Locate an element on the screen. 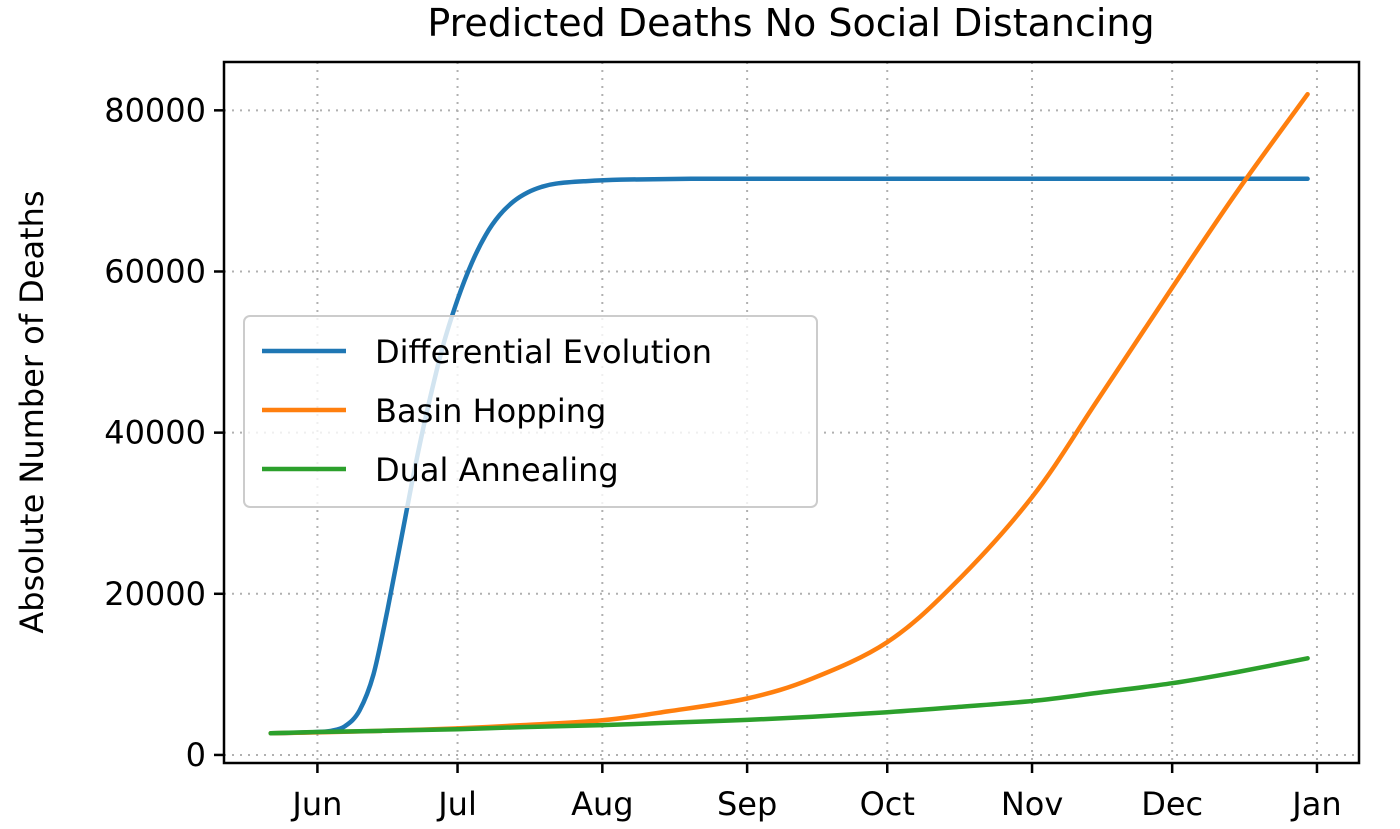 Image resolution: width=1400 pixels, height=829 pixels. y-tick-label-0: 0 is located at coordinates (196, 755).